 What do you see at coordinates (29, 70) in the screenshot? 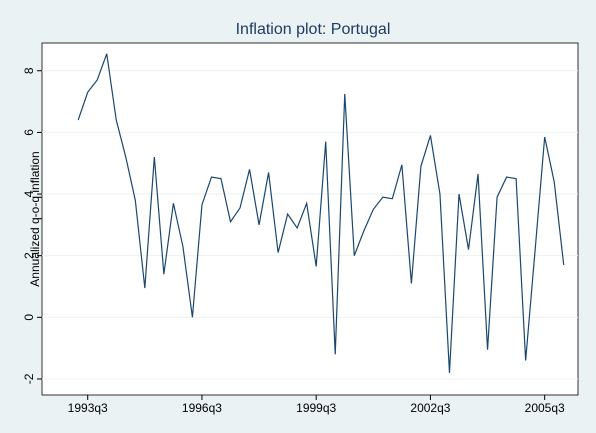
I see `y-tick-label: 8` at bounding box center [29, 70].